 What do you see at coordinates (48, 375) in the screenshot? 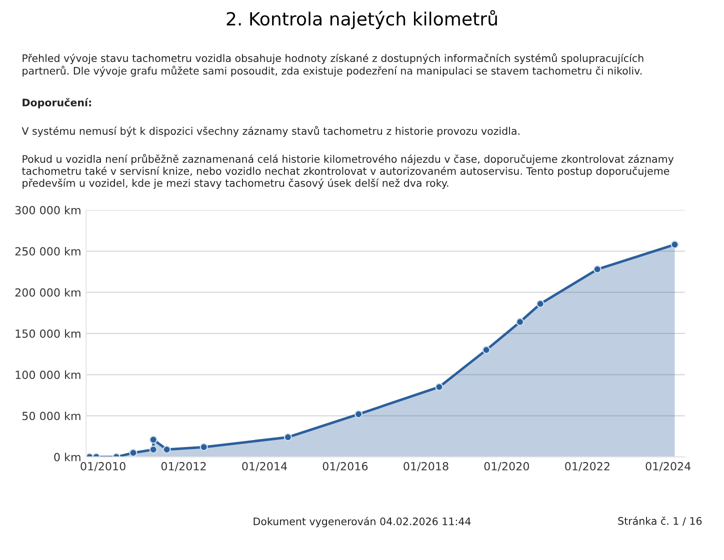
I see `y-tick-label: 100 000 km` at bounding box center [48, 375].